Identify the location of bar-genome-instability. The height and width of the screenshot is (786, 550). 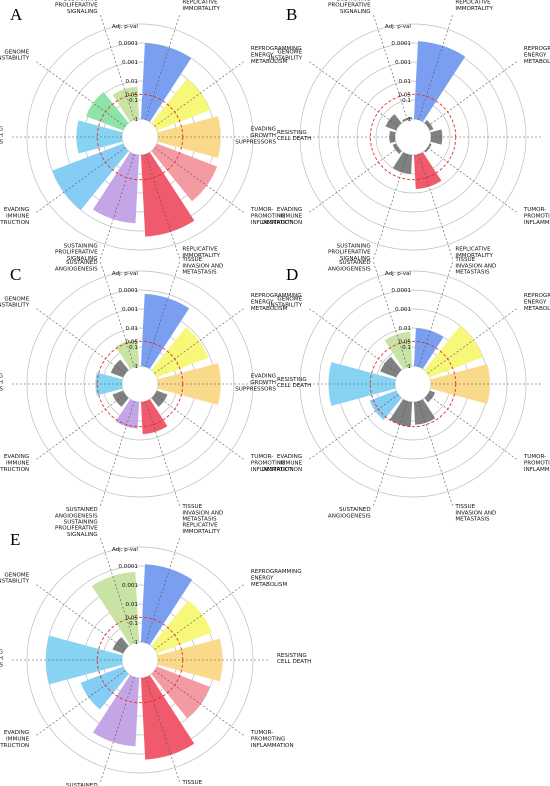
(391, 367).